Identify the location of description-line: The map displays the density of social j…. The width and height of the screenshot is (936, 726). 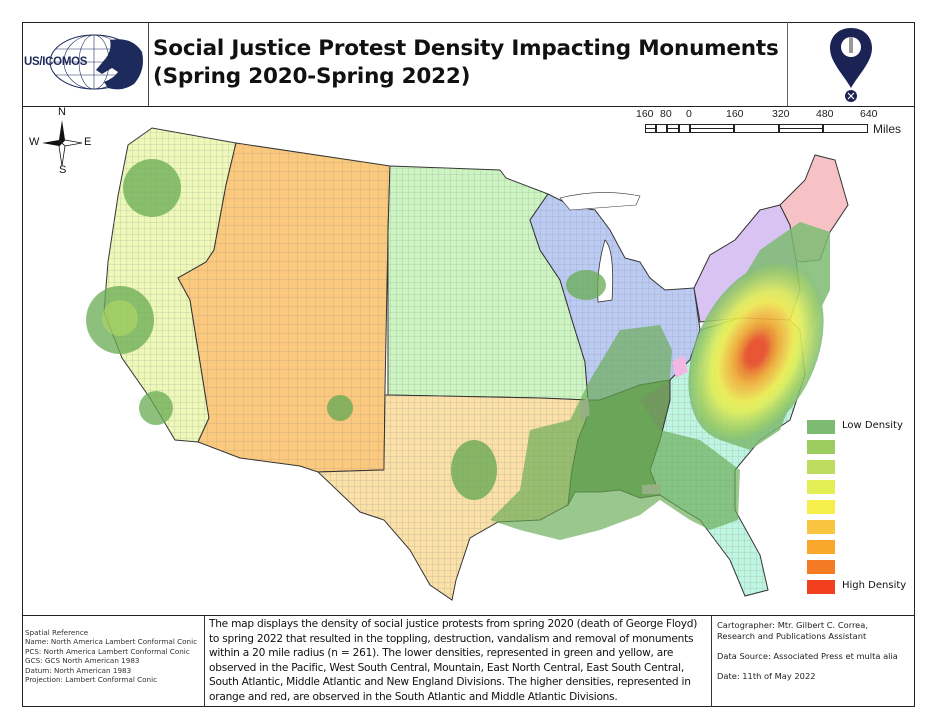
(453, 624).